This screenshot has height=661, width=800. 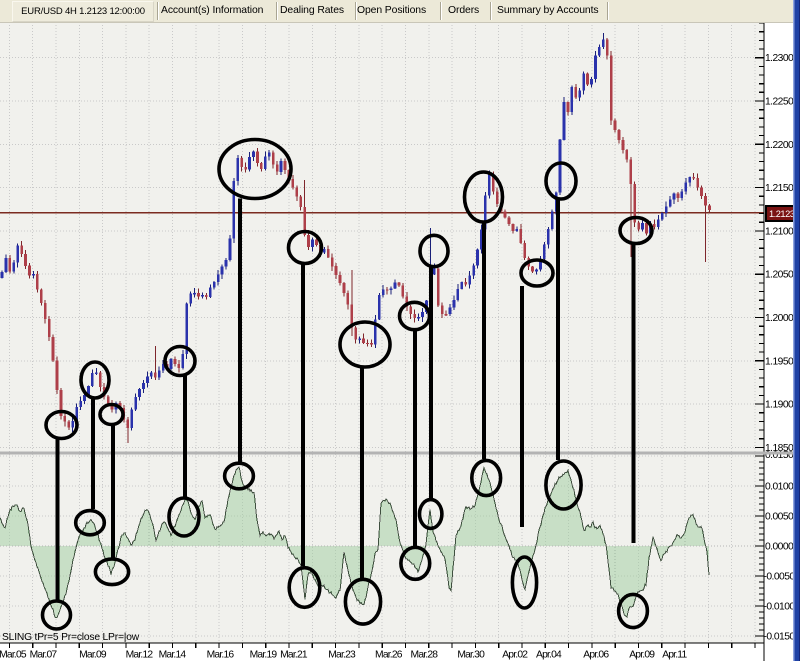 What do you see at coordinates (779, 318) in the screenshot?
I see `svg-text: 1.2000` at bounding box center [779, 318].